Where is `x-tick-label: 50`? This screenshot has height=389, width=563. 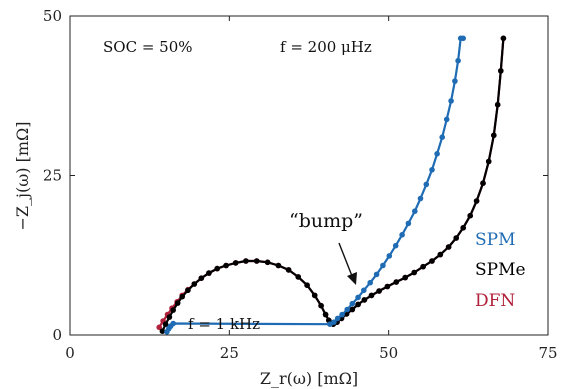 x-tick-label: 50 is located at coordinates (388, 353).